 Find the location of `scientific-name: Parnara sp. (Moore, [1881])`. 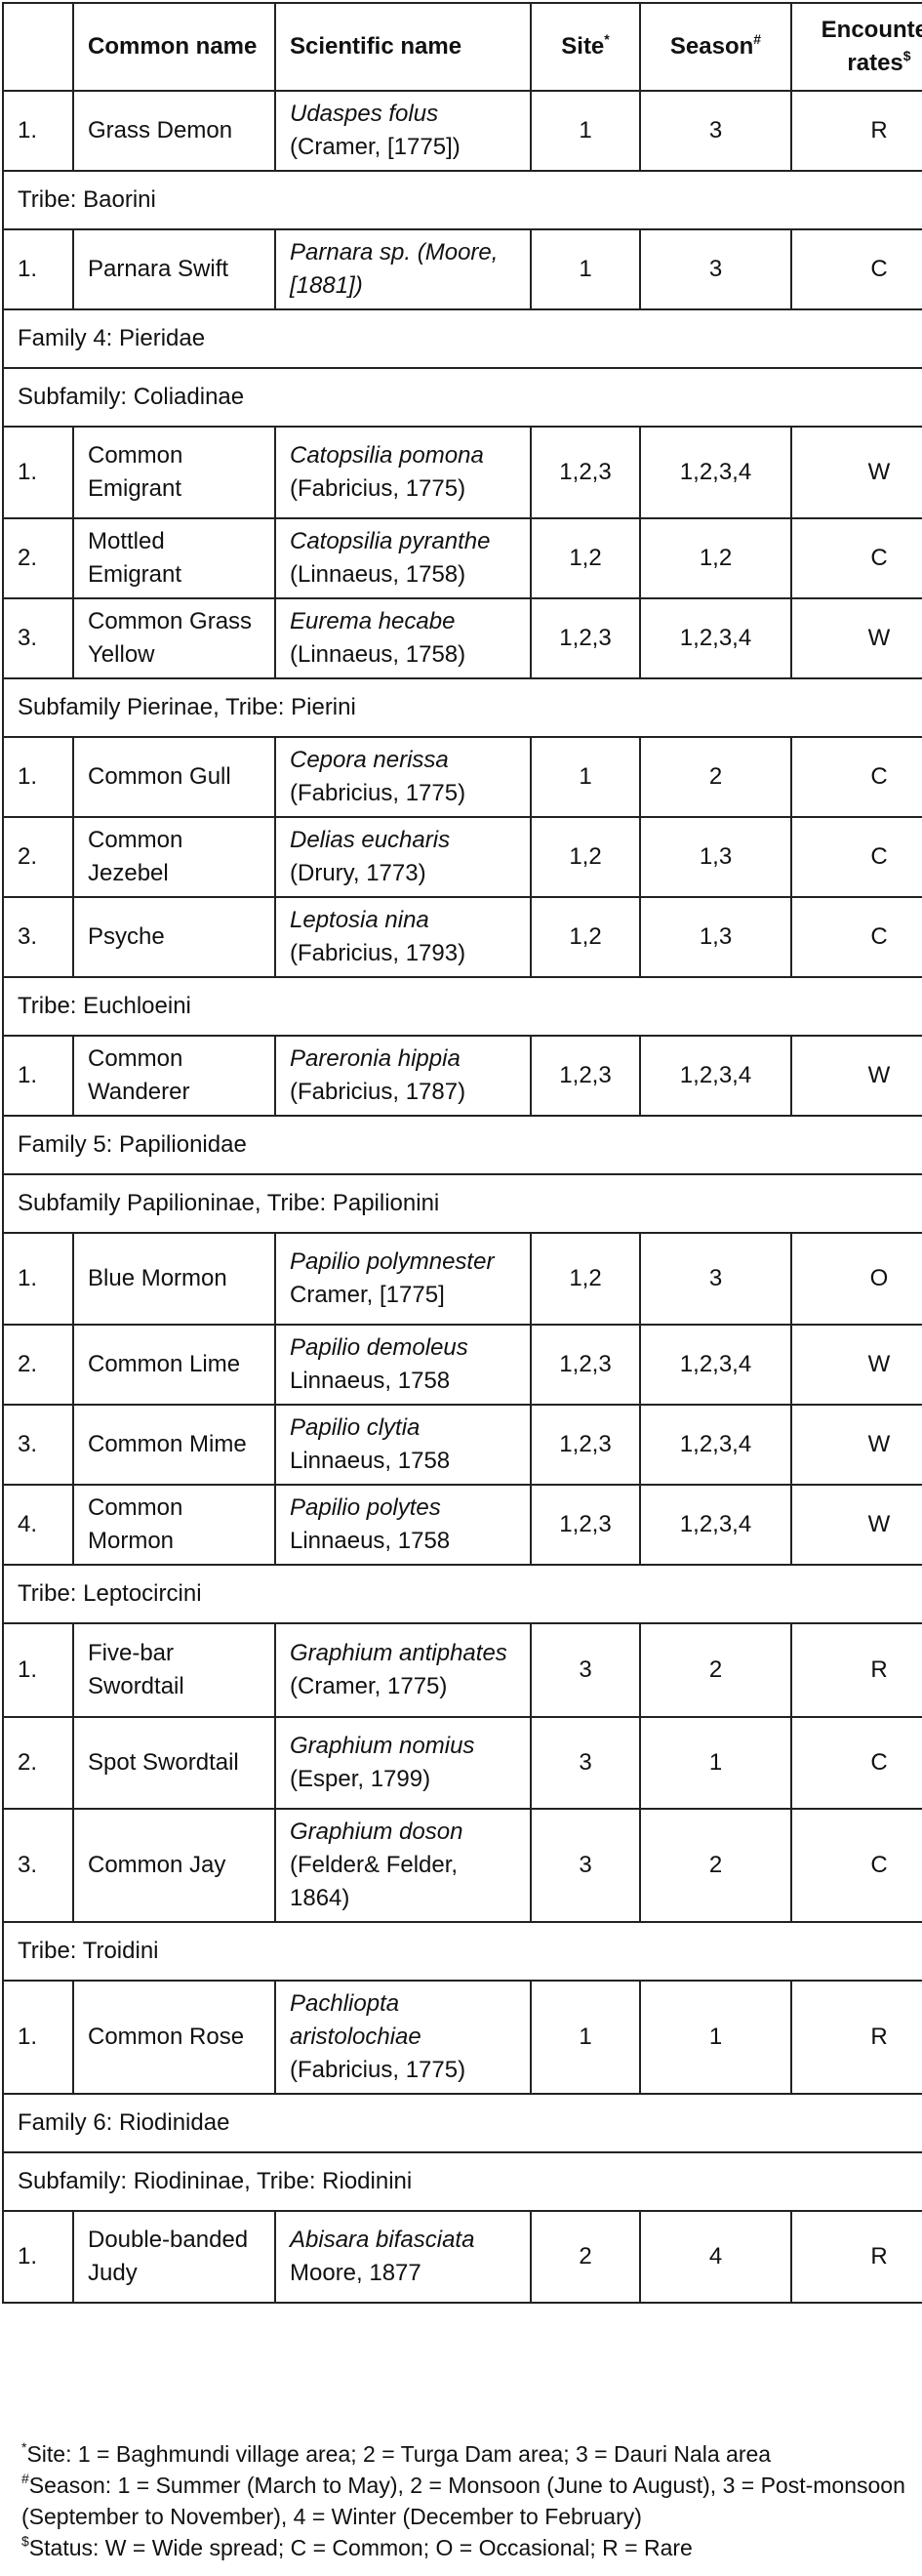

scientific-name: Parnara sp. (Moore, [1881]) is located at coordinates (403, 269).